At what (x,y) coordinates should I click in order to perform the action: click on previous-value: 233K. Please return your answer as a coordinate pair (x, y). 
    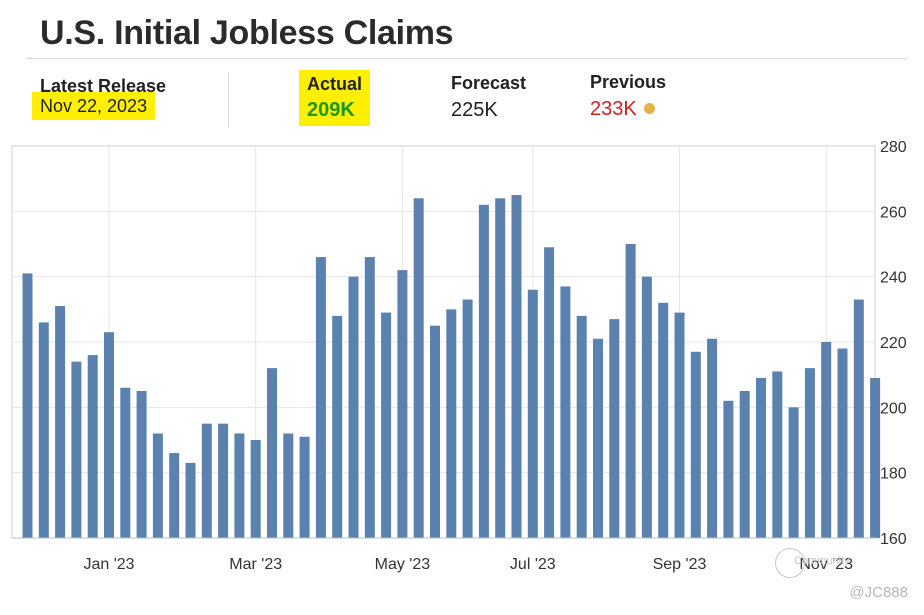
    Looking at the image, I should click on (613, 109).